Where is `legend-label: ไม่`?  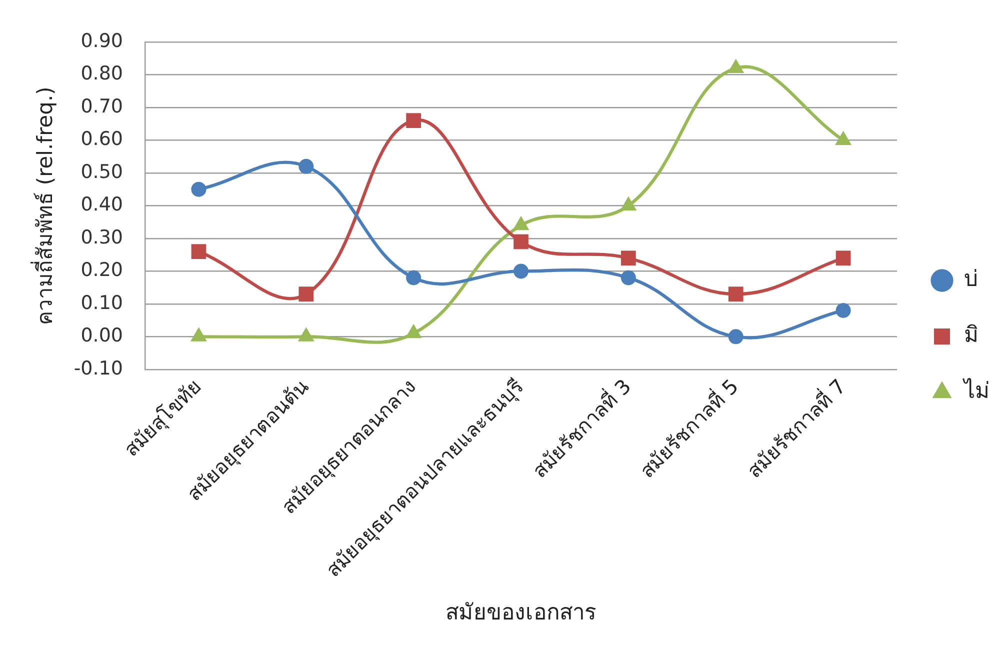 legend-label: ไม่ is located at coordinates (976, 391).